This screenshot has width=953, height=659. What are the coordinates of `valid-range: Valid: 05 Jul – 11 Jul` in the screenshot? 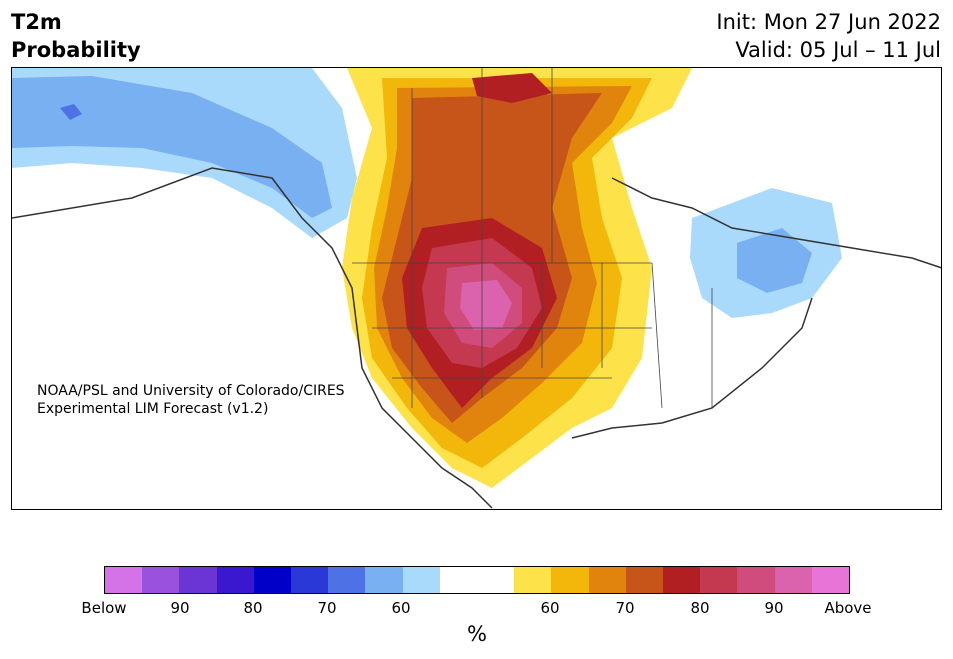 It's located at (838, 50).